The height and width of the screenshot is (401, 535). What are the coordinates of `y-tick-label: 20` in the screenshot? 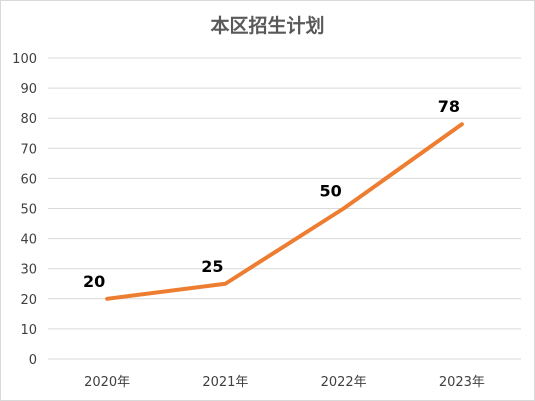 It's located at (28, 300).